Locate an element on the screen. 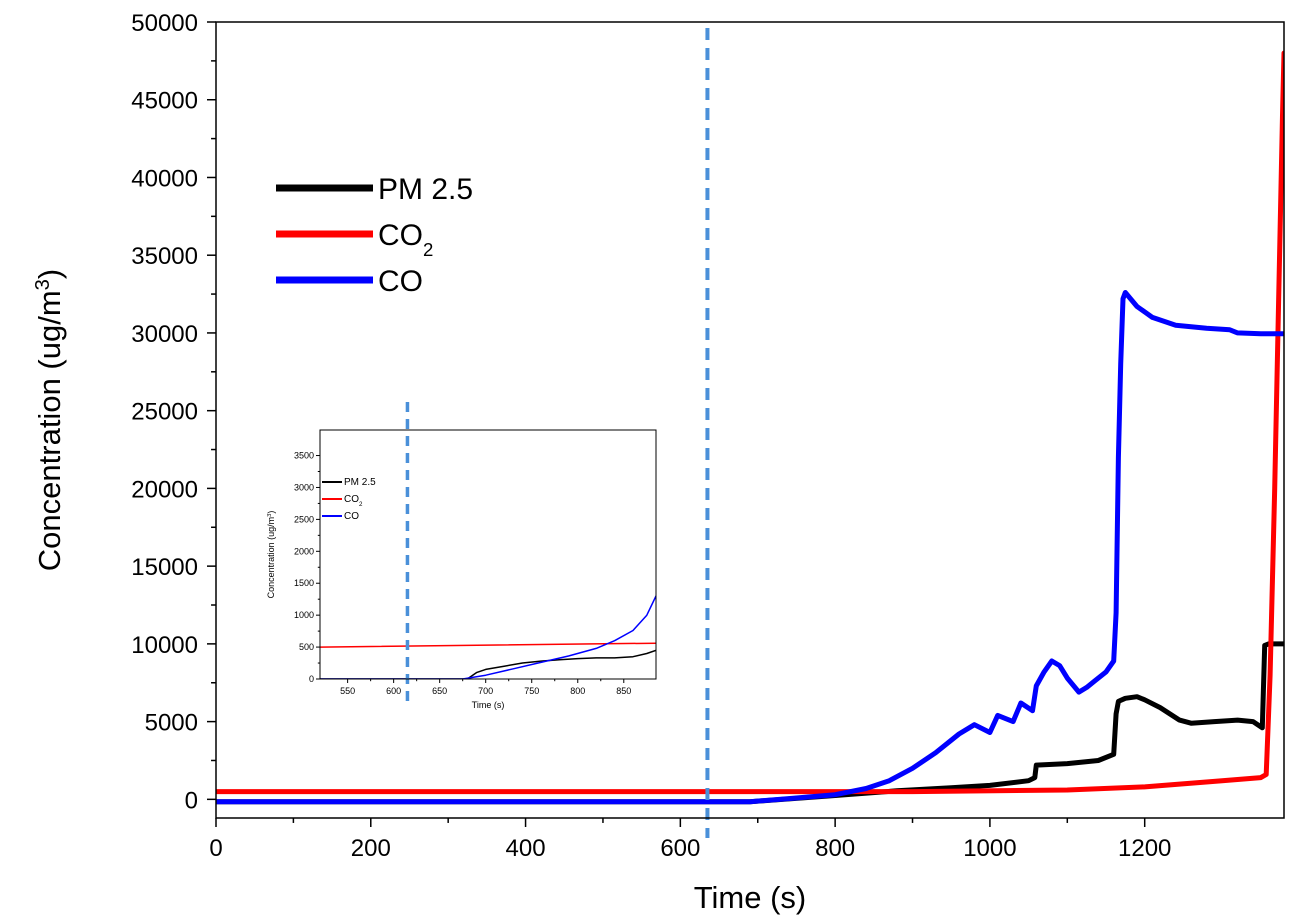  main-y-tick-label-5: 25000 is located at coordinates (164, 412).